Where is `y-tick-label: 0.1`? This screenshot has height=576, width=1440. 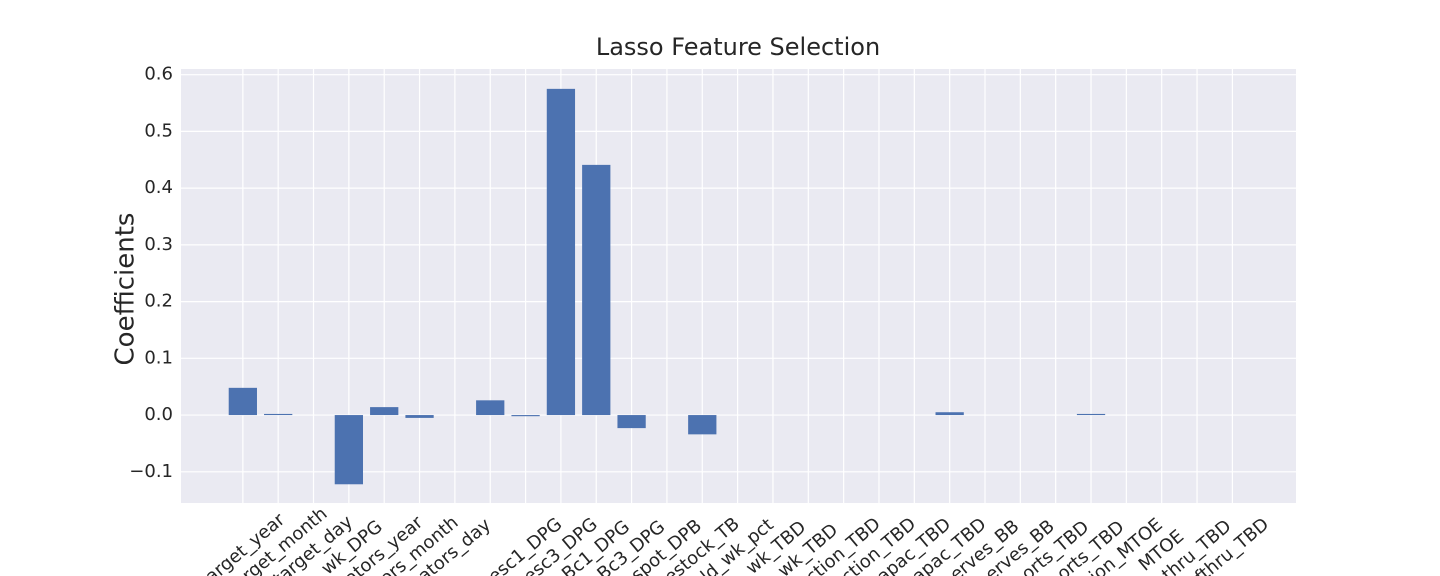 y-tick-label: 0.1 is located at coordinates (158, 357).